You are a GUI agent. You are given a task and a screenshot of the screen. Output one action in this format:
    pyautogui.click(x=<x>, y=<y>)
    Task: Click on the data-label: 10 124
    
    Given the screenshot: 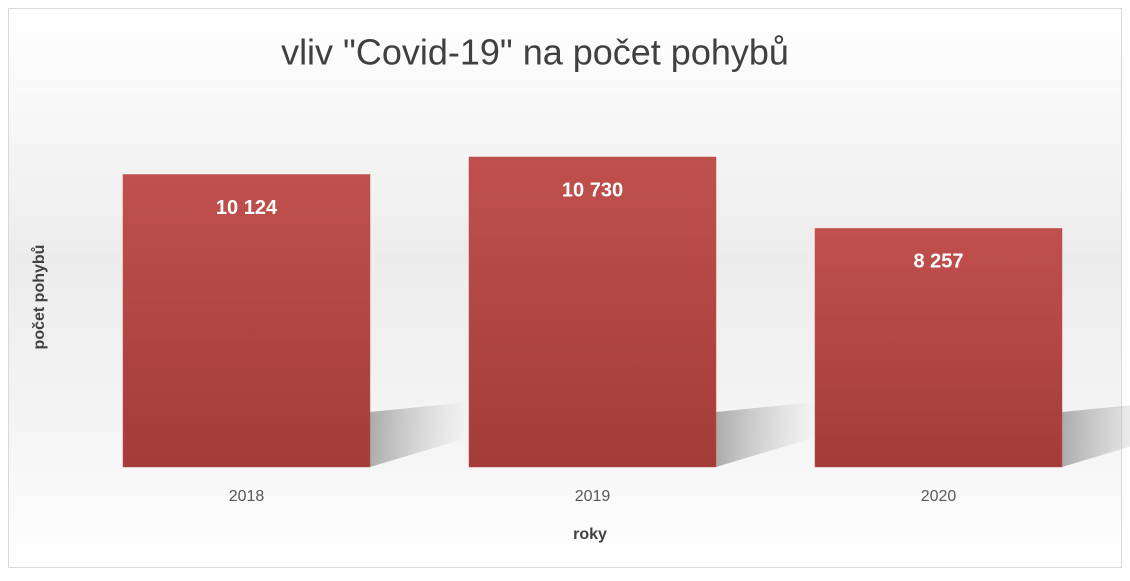 What is the action you would take?
    pyautogui.click(x=247, y=208)
    